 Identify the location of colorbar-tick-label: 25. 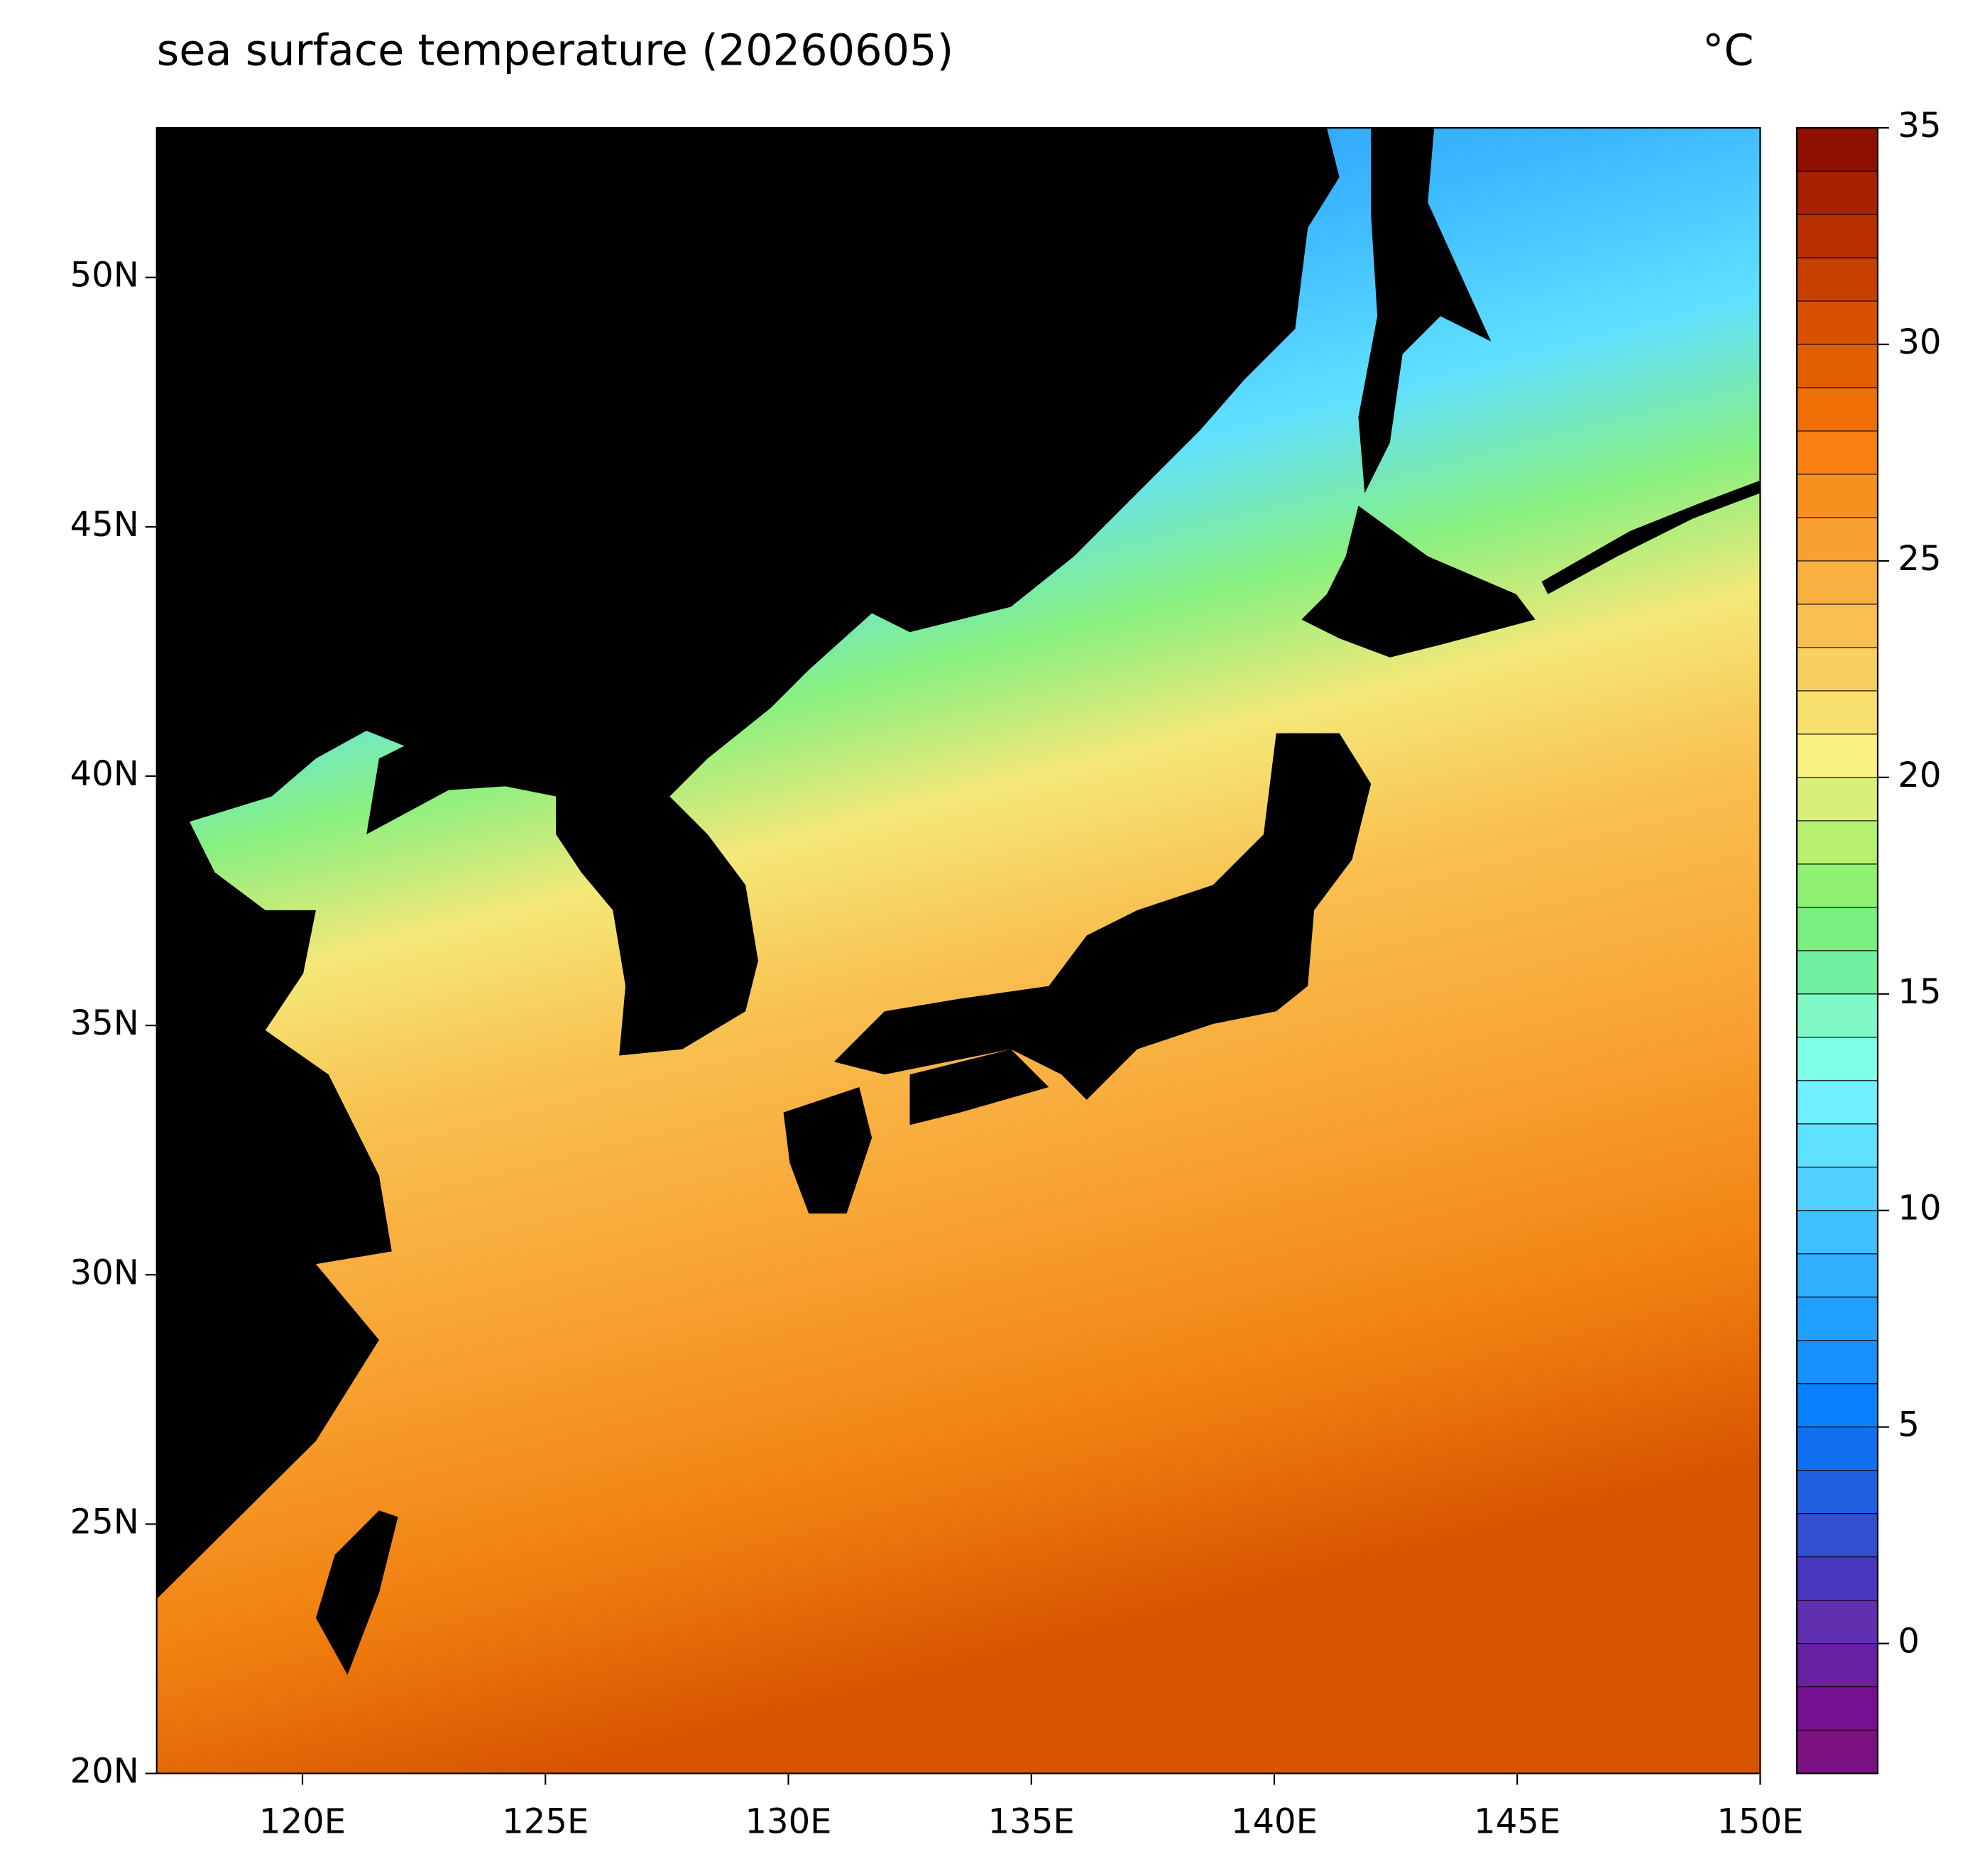
(1919, 559).